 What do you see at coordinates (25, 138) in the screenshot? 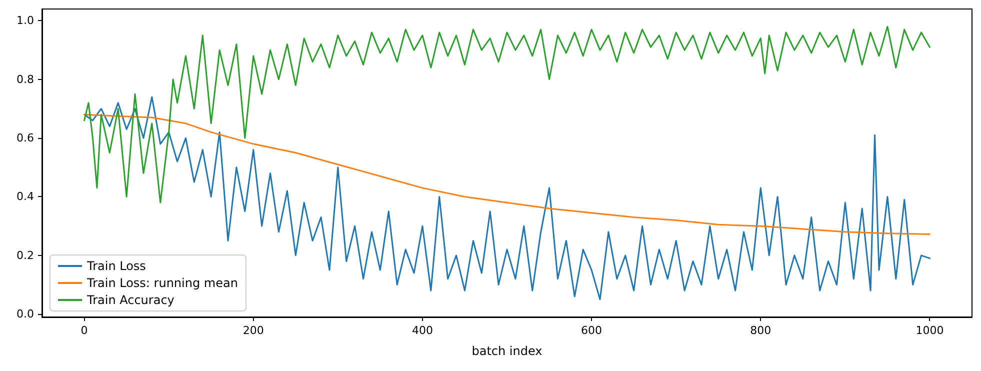
I see `y-tick-label: 0.6` at bounding box center [25, 138].